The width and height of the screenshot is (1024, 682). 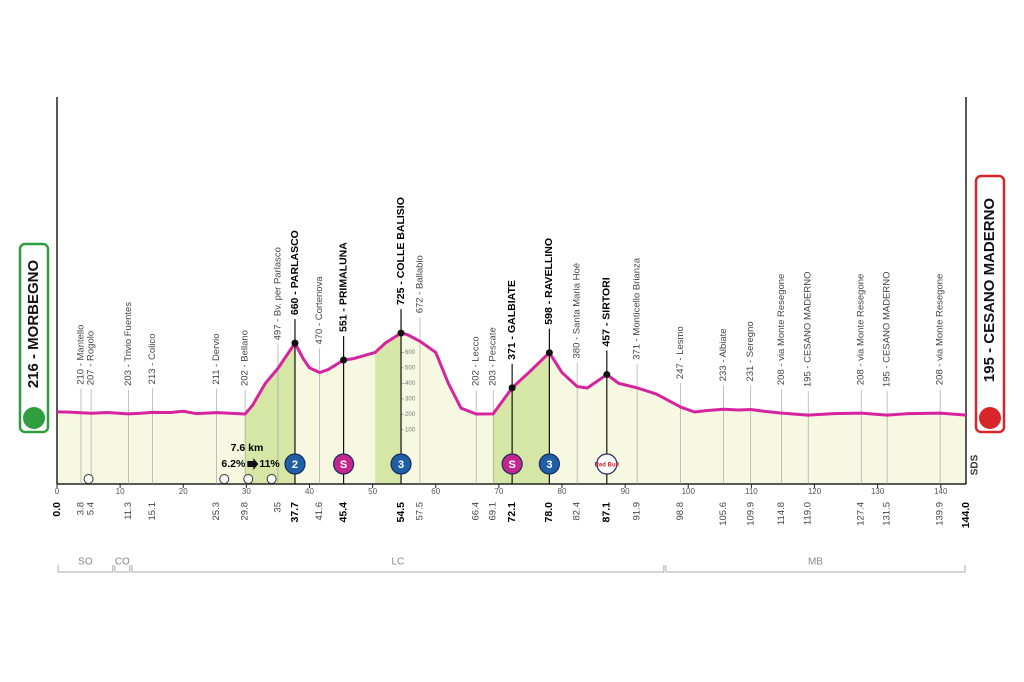 What do you see at coordinates (750, 514) in the screenshot?
I see `km-label: 109.9` at bounding box center [750, 514].